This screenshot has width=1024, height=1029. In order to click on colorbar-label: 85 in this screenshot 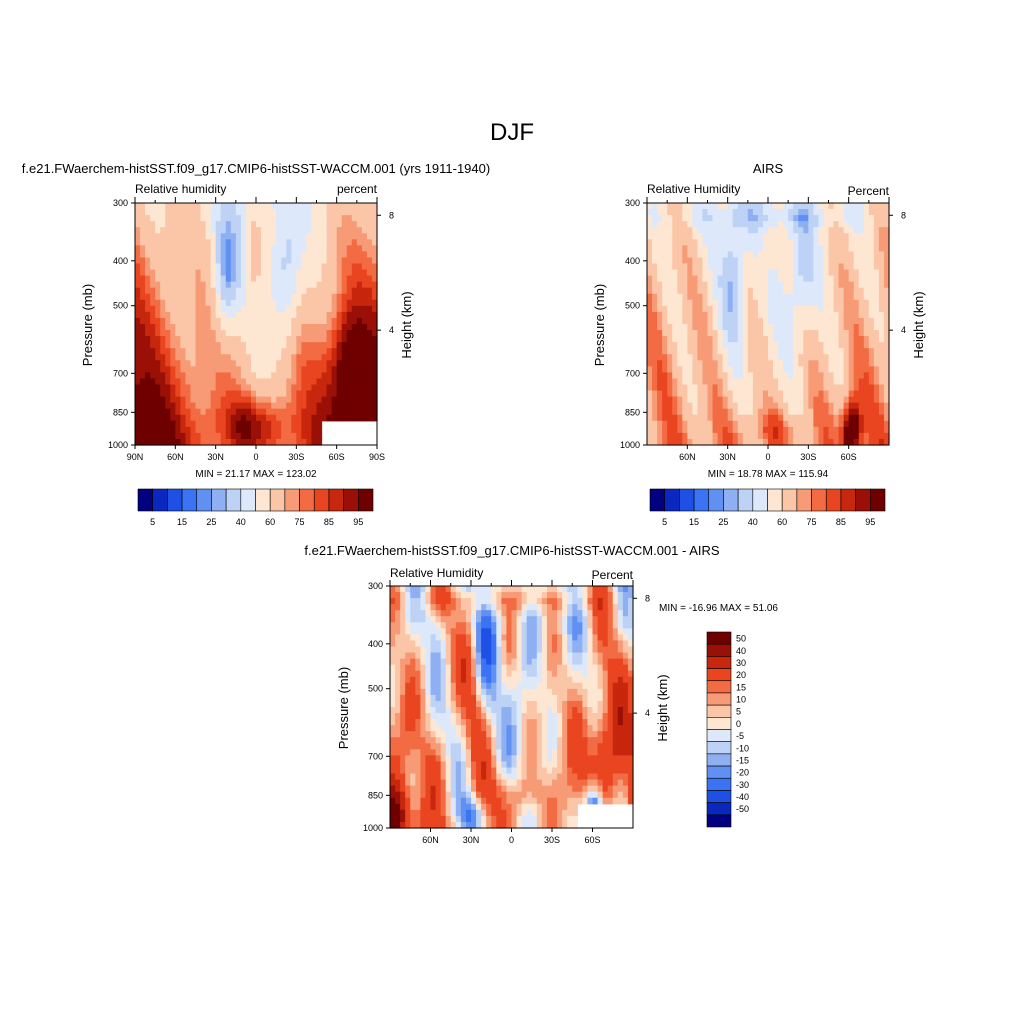, I will do `click(329, 522)`.